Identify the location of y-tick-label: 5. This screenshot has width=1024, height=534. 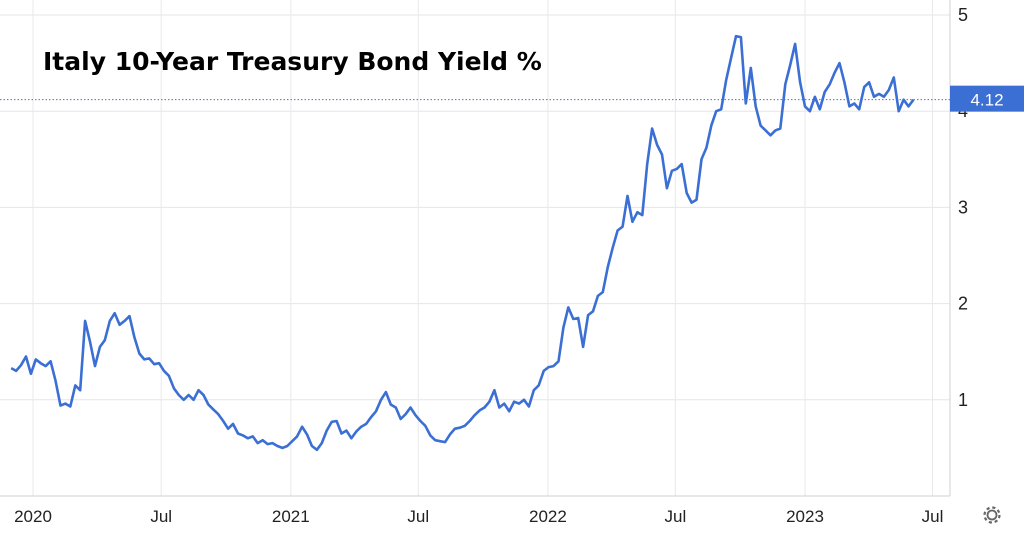
(963, 15).